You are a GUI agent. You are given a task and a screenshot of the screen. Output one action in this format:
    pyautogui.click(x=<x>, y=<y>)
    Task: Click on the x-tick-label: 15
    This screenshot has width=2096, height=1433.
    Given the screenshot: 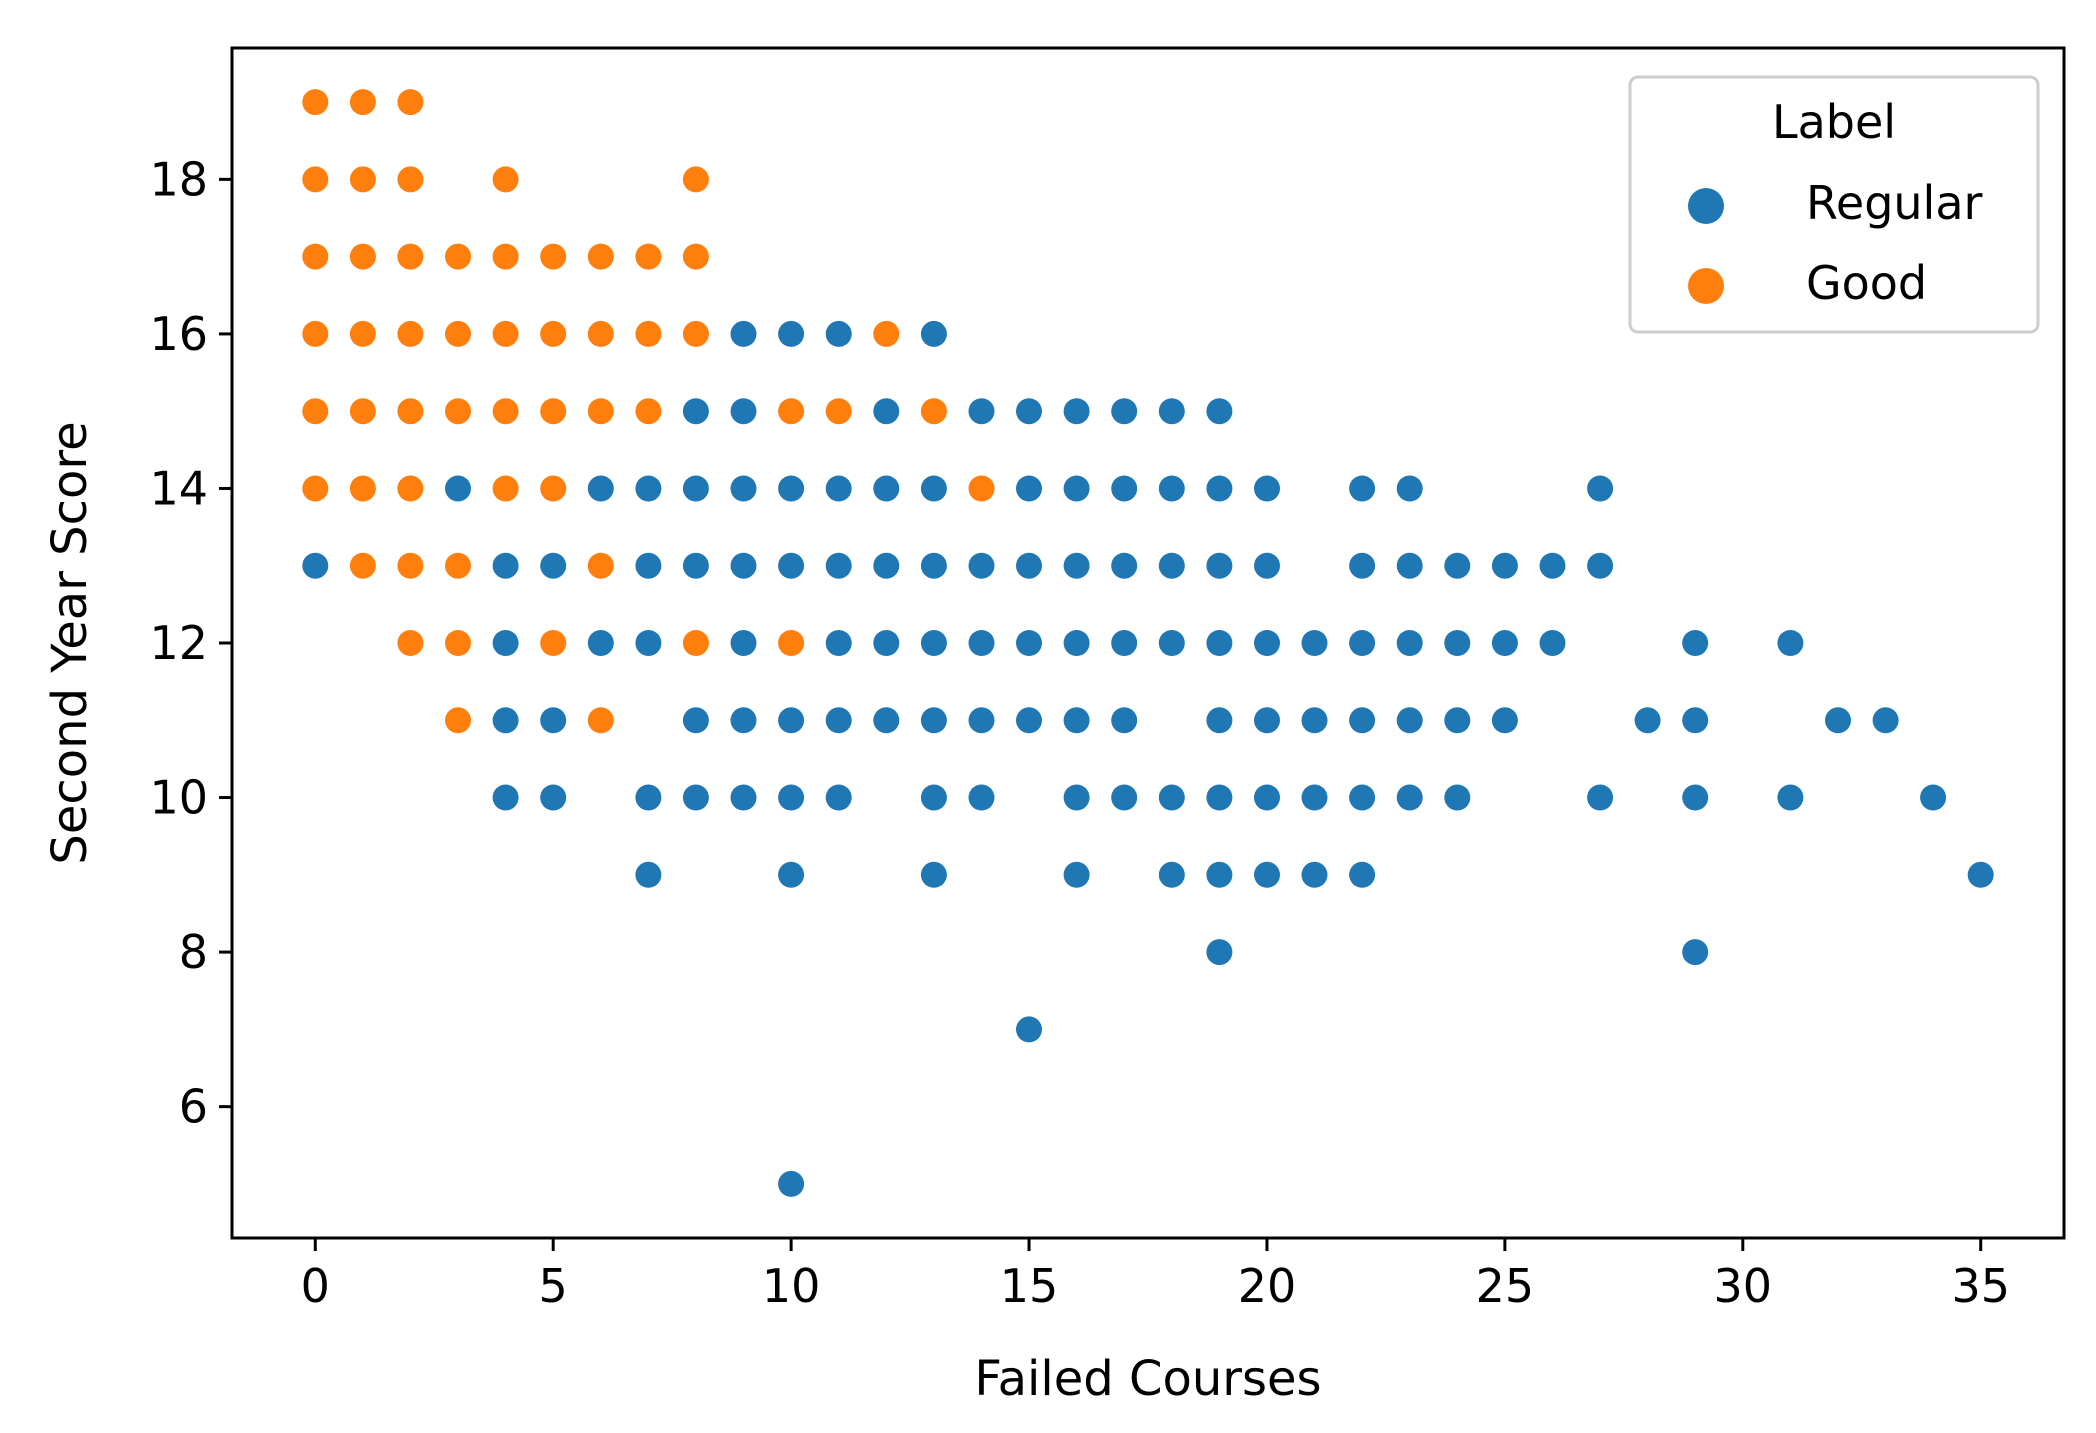 What is the action you would take?
    pyautogui.click(x=1029, y=1286)
    